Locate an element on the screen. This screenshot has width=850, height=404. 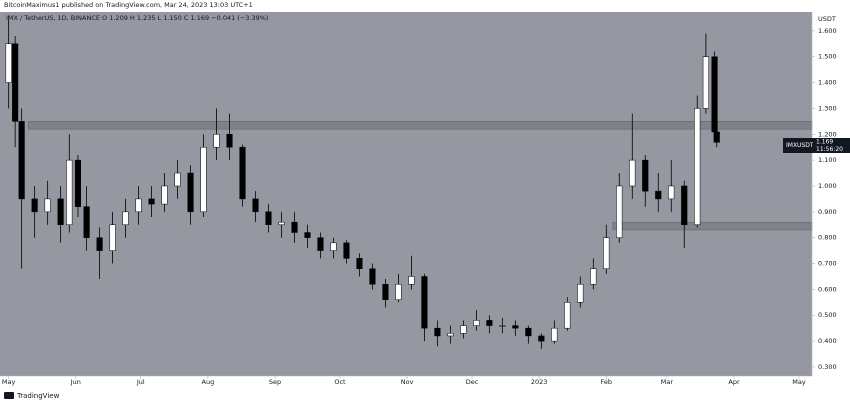
x-tick-label: 2023 is located at coordinates (539, 382).